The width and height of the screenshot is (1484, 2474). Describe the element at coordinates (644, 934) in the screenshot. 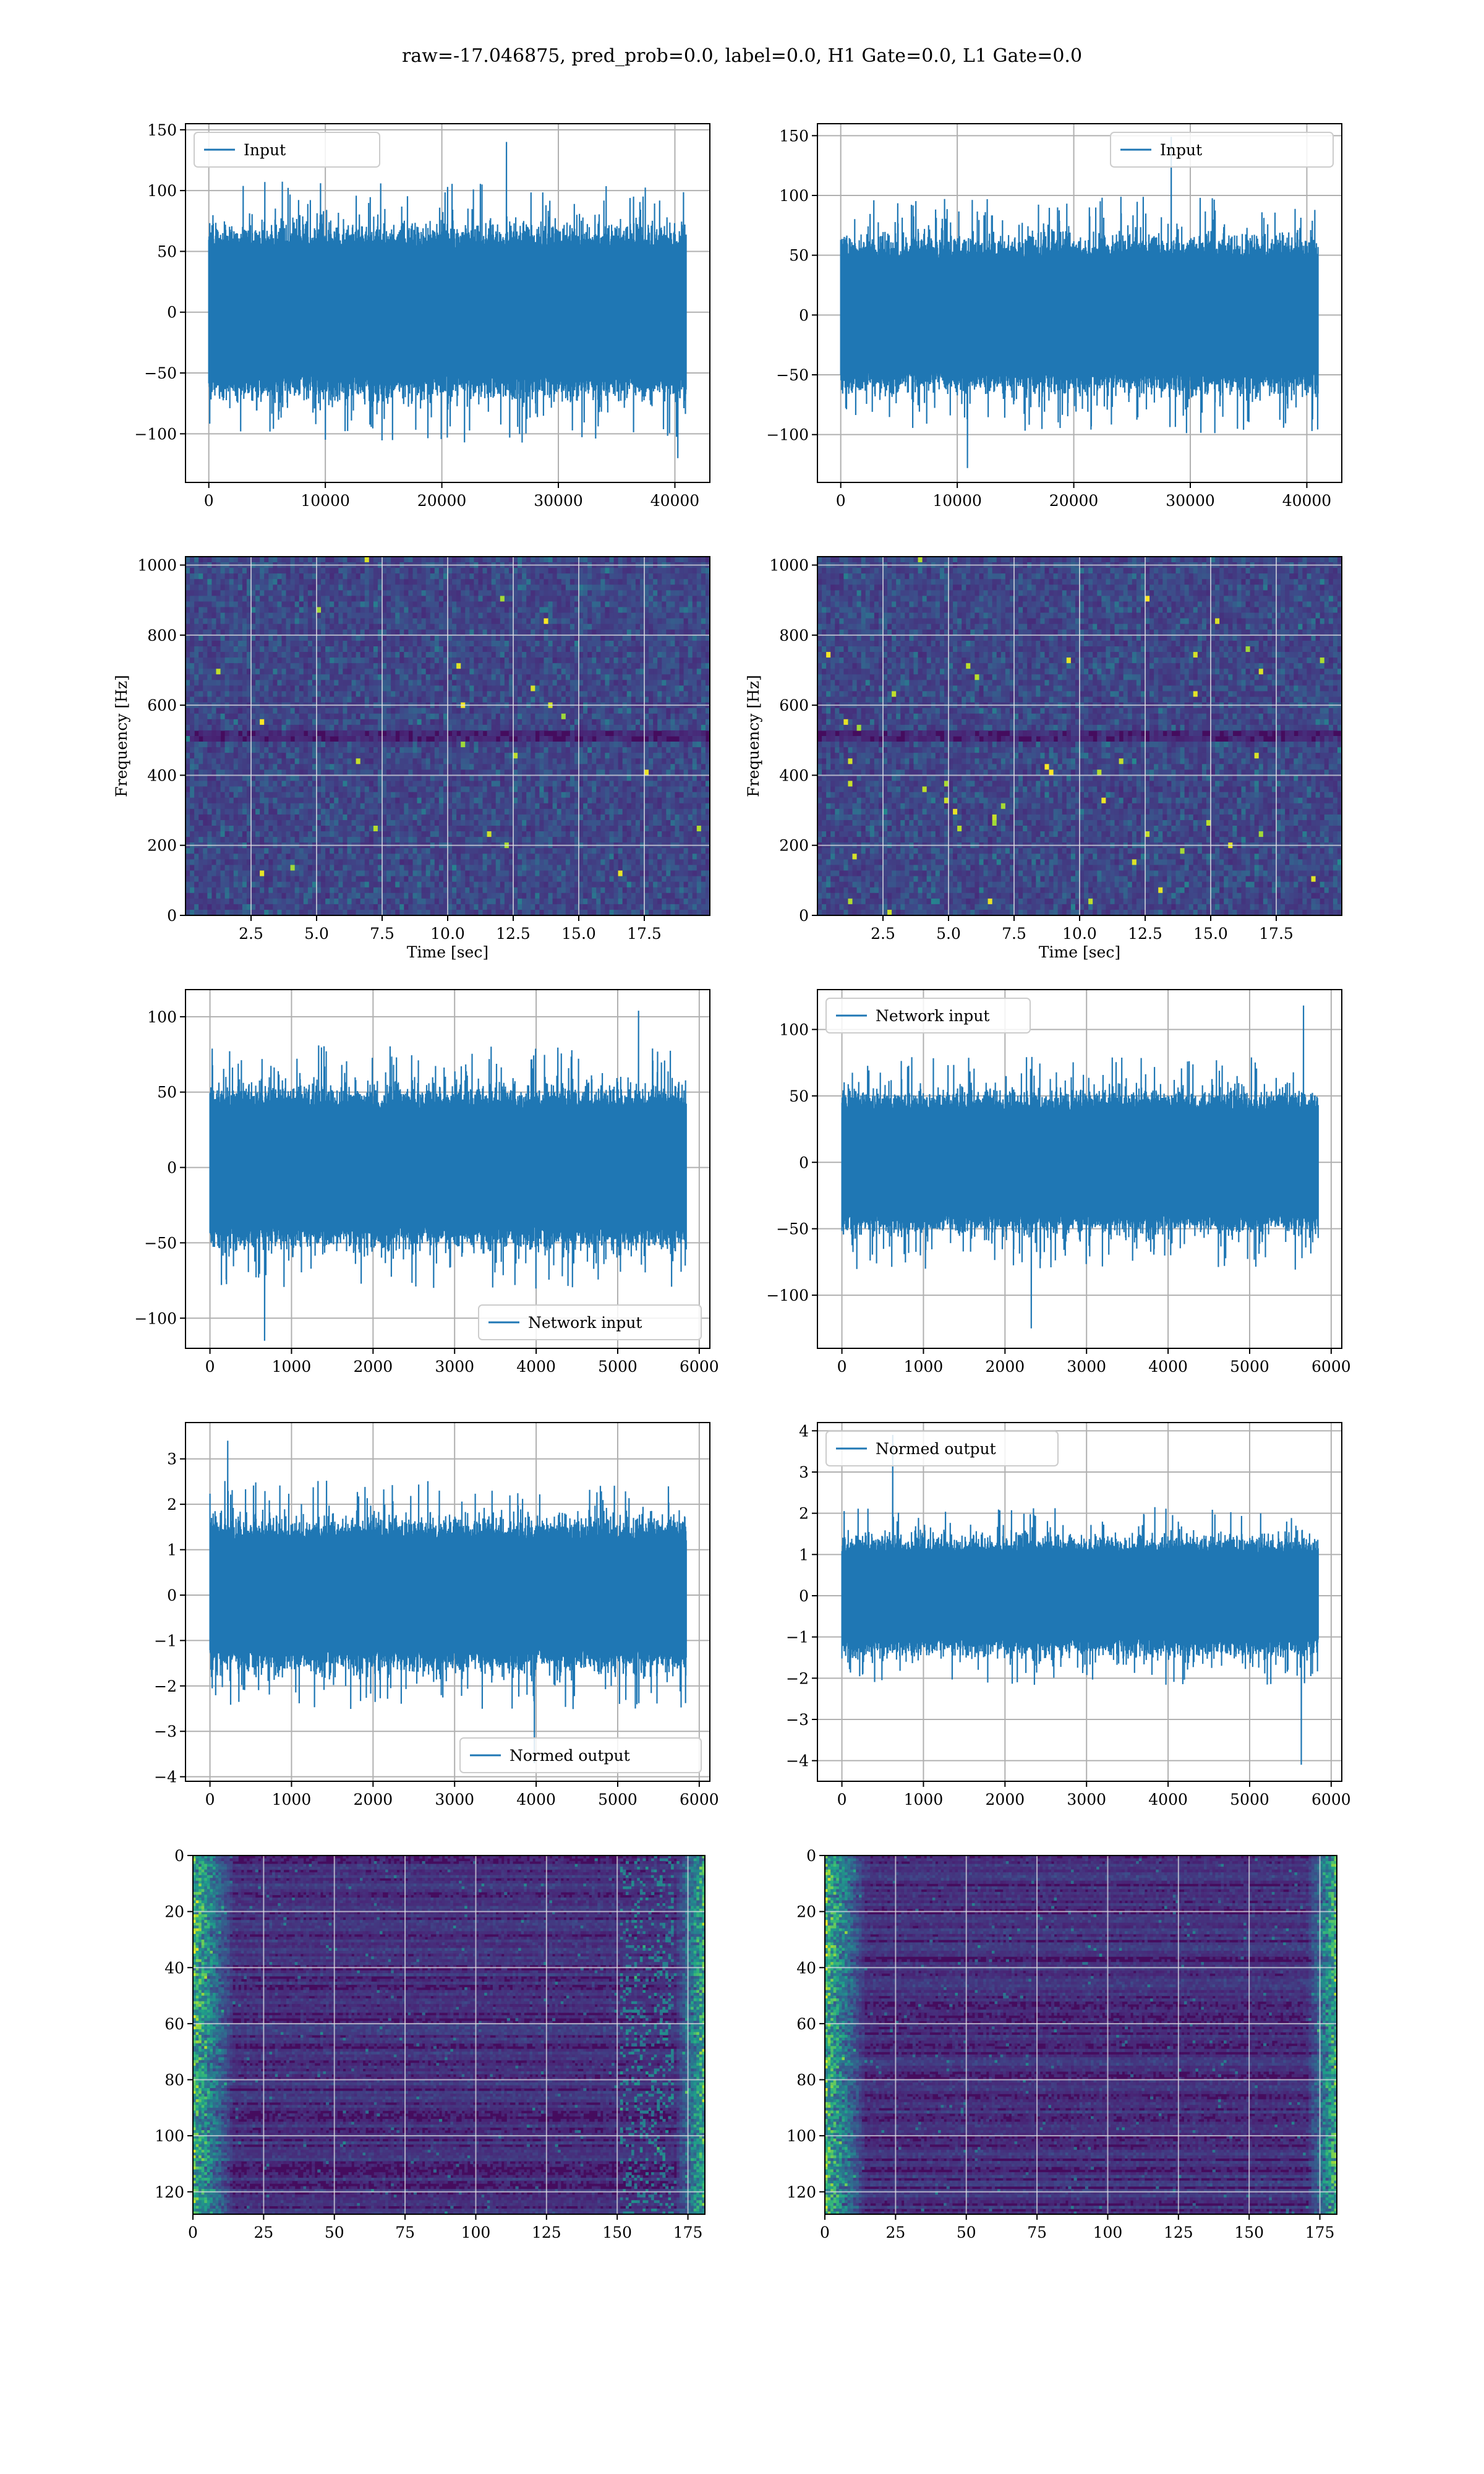

I see `x-tick-label: 17.5` at that location.